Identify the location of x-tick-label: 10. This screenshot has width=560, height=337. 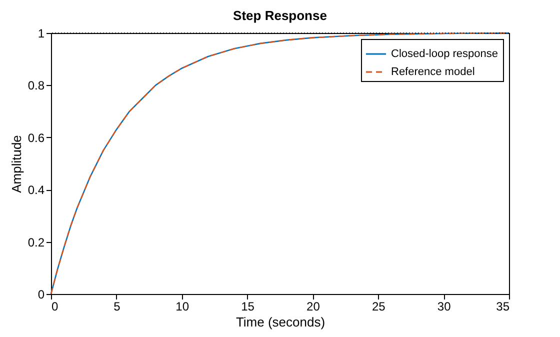
(183, 307).